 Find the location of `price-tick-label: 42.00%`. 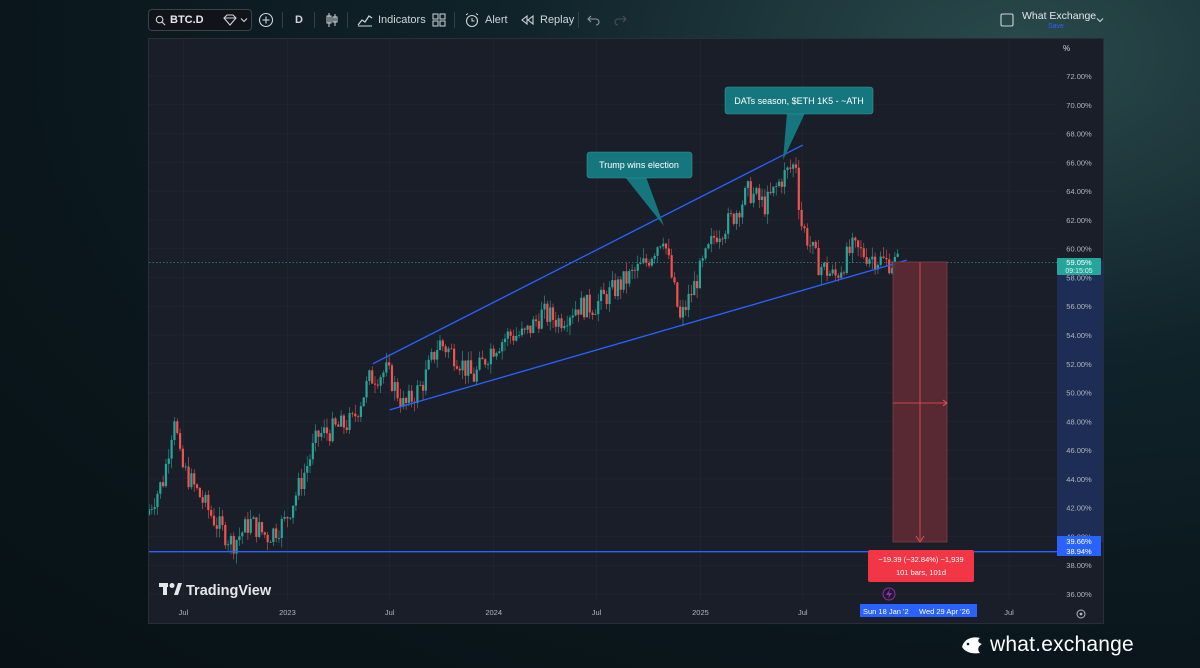

price-tick-label: 42.00% is located at coordinates (1079, 508).